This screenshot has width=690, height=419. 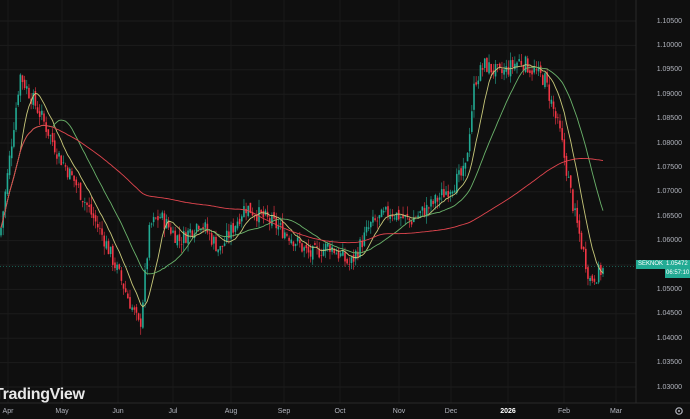 What do you see at coordinates (679, 411) in the screenshot?
I see `settings-gear-icon` at bounding box center [679, 411].